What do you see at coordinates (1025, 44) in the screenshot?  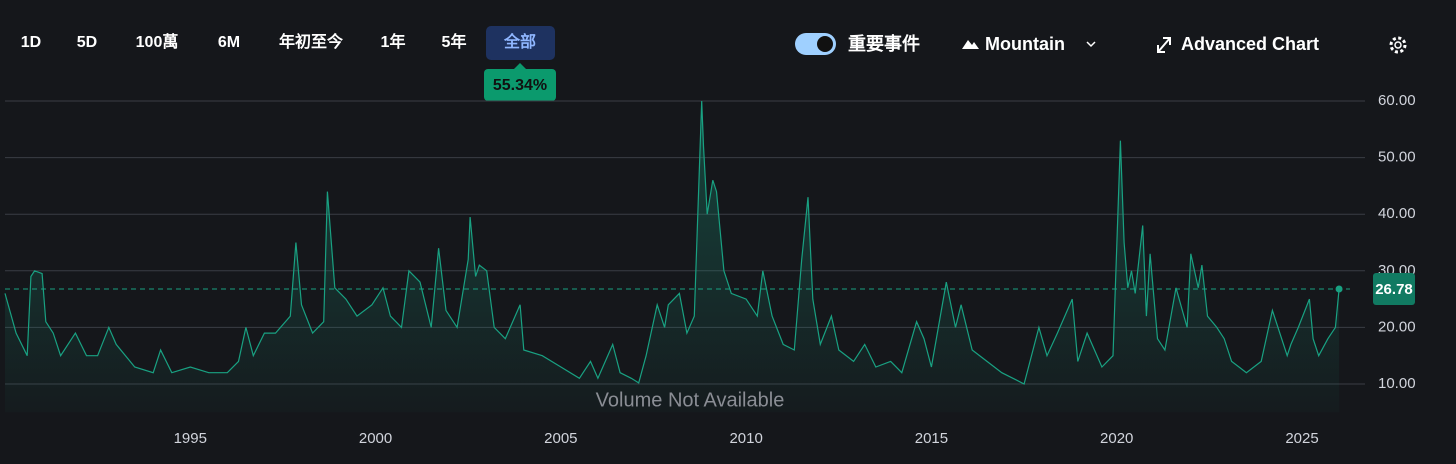 I see `chart-style: Mountain` at bounding box center [1025, 44].